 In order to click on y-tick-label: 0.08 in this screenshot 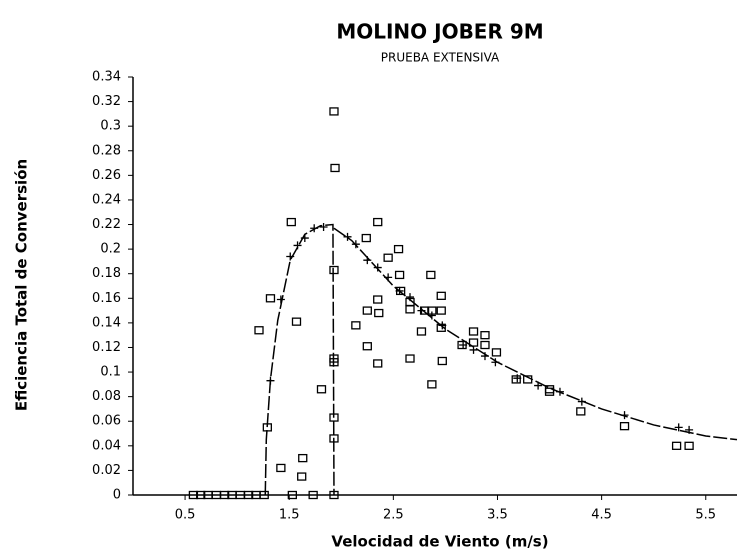, I will do `click(106, 396)`.